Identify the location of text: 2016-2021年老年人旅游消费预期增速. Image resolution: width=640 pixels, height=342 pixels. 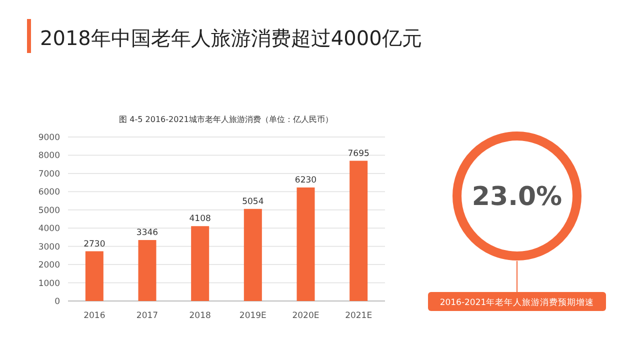
(517, 302).